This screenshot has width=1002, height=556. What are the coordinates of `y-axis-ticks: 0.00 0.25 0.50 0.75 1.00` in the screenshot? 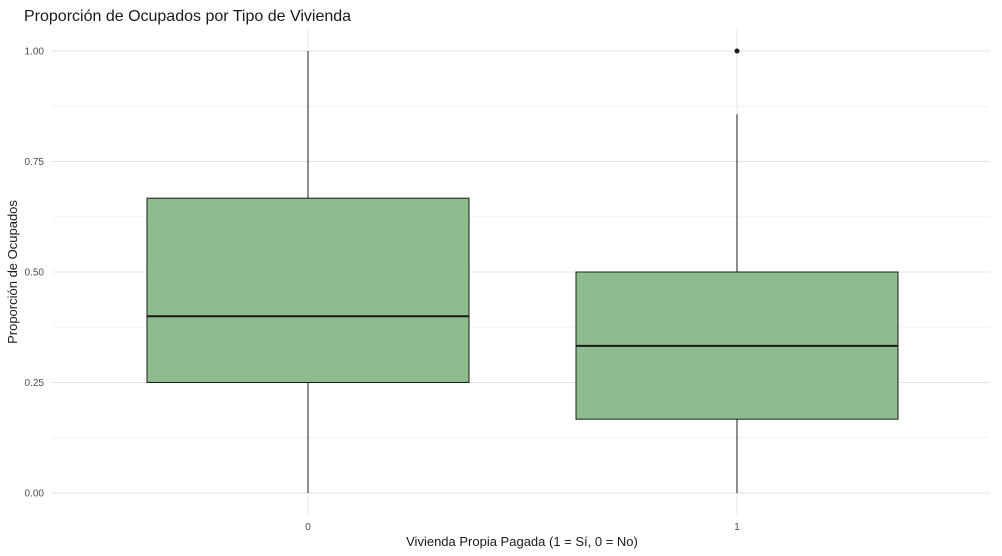 It's located at (35, 273).